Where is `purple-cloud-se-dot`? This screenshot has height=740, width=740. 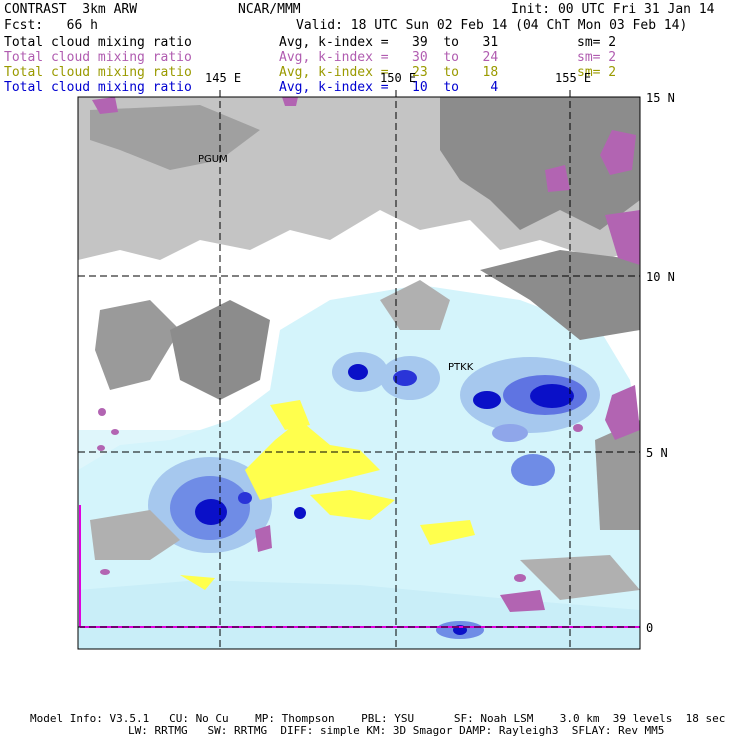
purple-cloud-se-dot is located at coordinates (520, 578).